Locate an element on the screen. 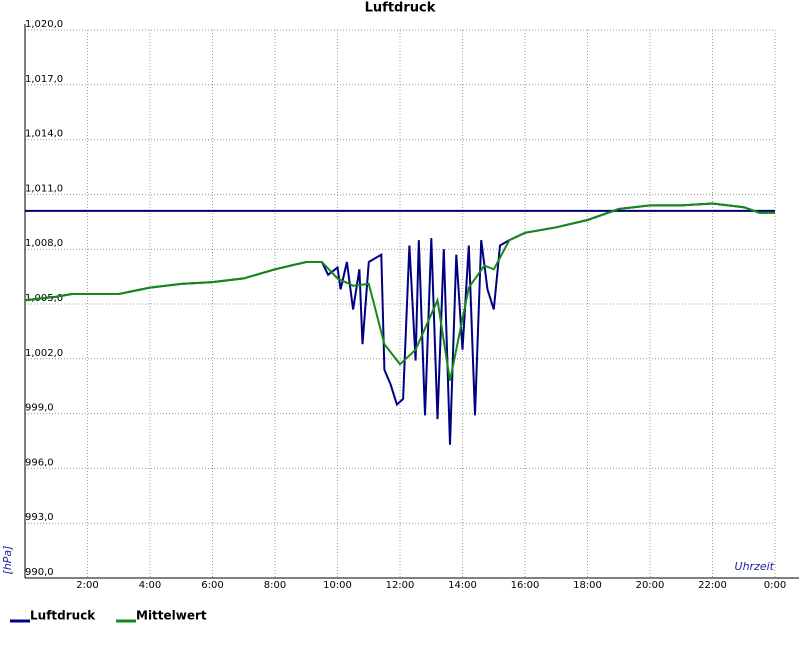 Image resolution: width=800 pixels, height=650 pixels. x-tick-label: 4:00 is located at coordinates (150, 585).